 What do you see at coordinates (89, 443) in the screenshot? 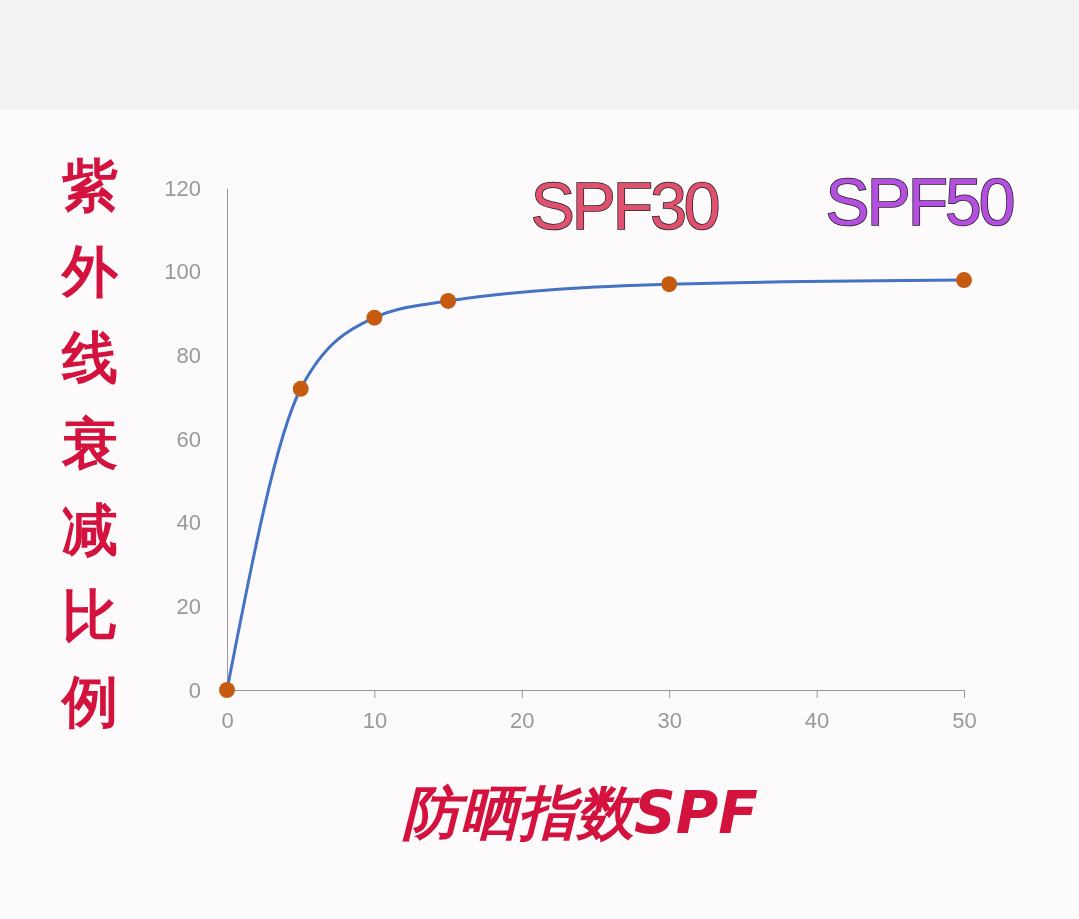
I see `y-axis-title: 紫外线衰减比例` at bounding box center [89, 443].